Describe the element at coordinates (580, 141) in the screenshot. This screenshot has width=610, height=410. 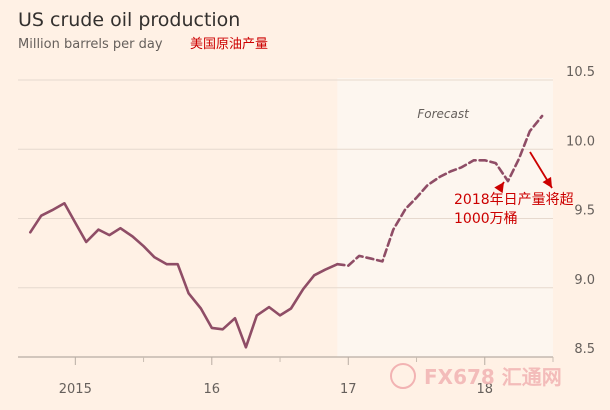
I see `y-tick-label: 10.0` at that location.